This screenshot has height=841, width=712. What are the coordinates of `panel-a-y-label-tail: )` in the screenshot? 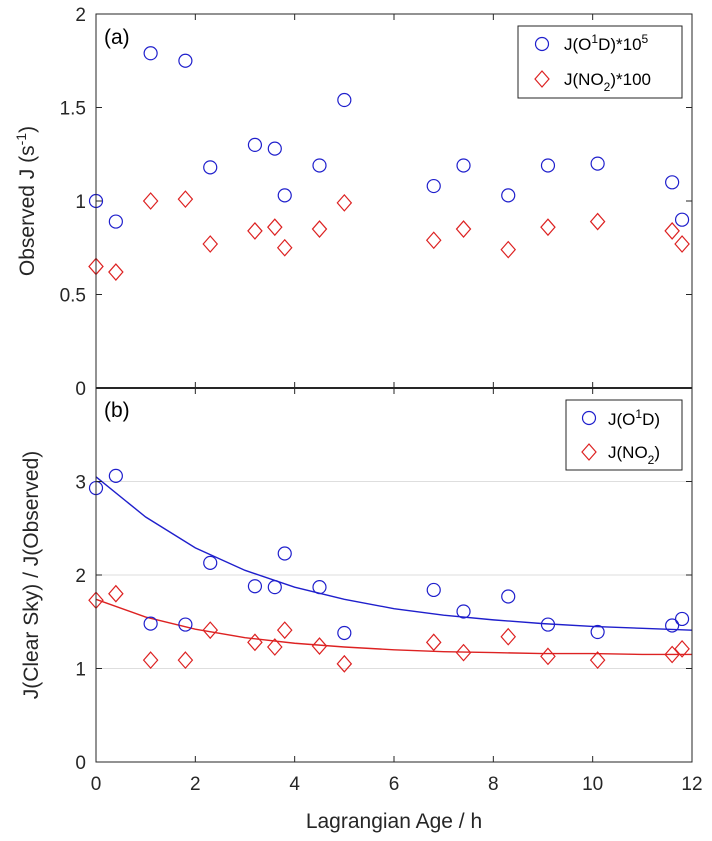 It's located at (27, 129).